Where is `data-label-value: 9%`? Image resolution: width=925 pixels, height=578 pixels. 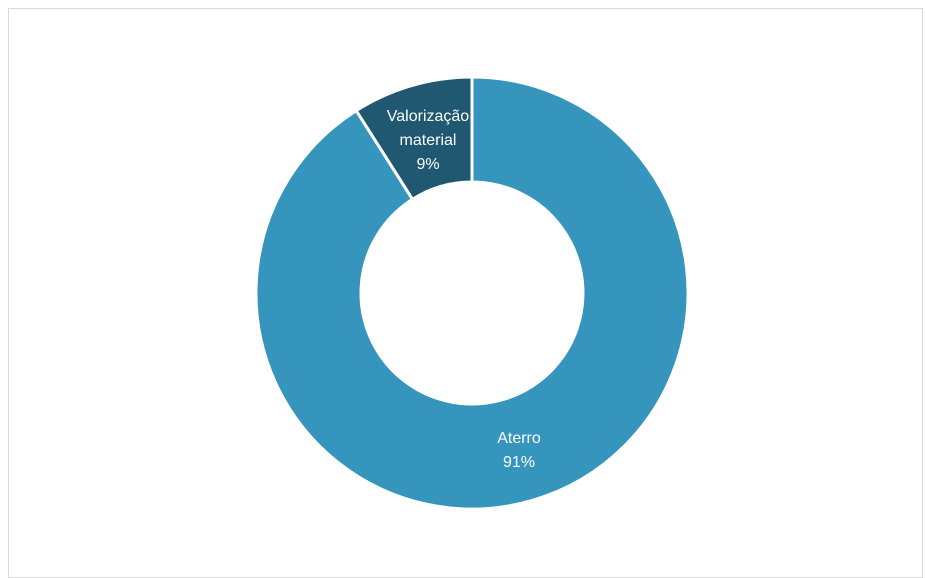
data-label-value: 9% is located at coordinates (427, 164).